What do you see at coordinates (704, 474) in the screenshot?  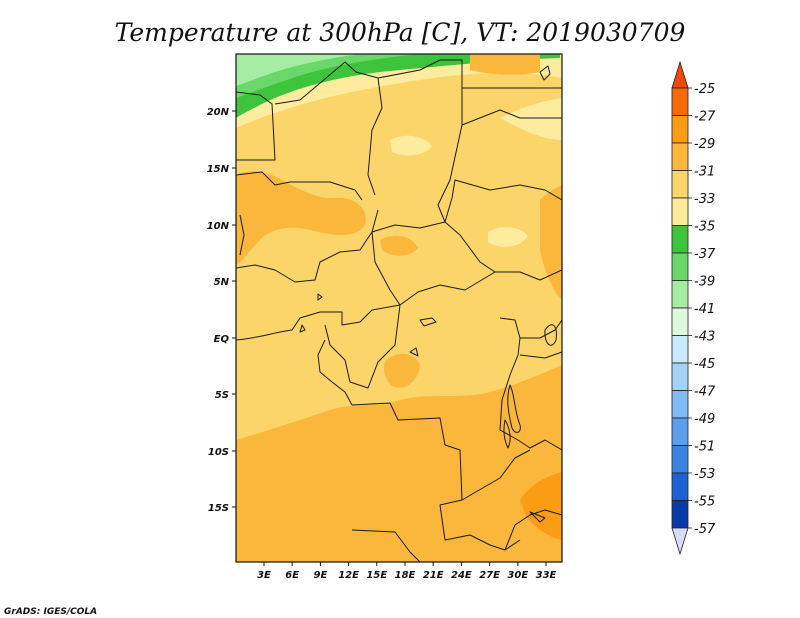 I see `colorbar-label: -53` at bounding box center [704, 474].